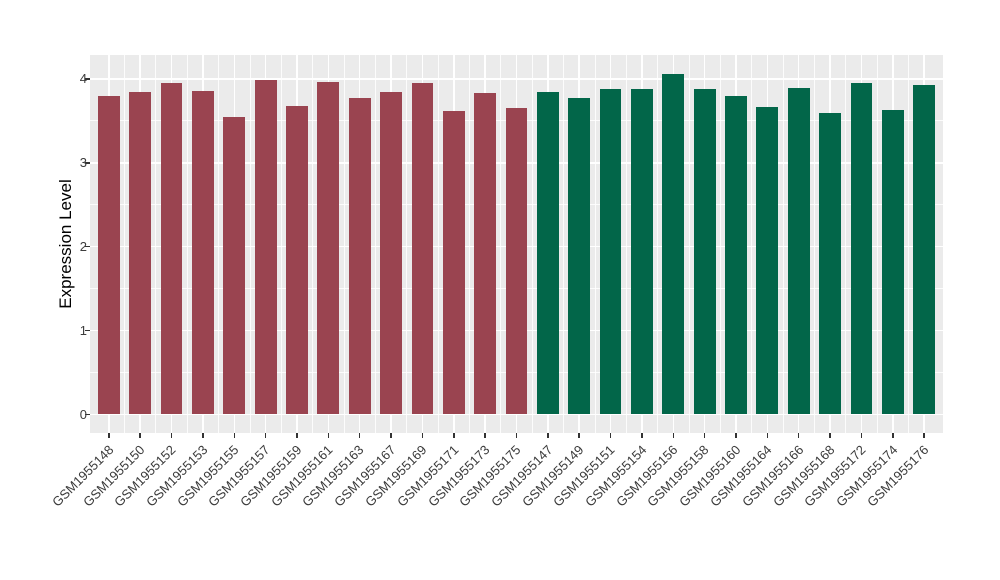 The width and height of the screenshot is (1000, 580). What do you see at coordinates (892, 262) in the screenshot?
I see `bar-GSM1955174` at bounding box center [892, 262].